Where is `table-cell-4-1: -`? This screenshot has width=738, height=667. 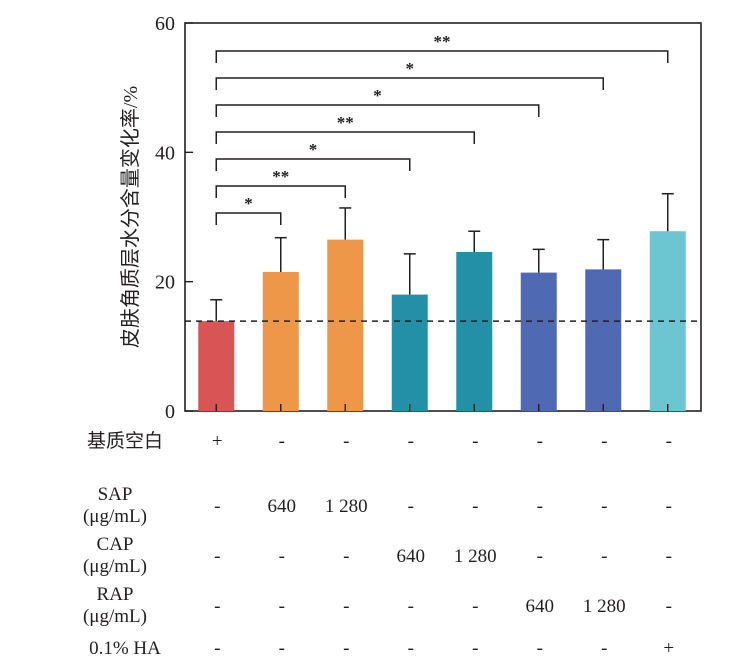
table-cell-4-1: - is located at coordinates (282, 648).